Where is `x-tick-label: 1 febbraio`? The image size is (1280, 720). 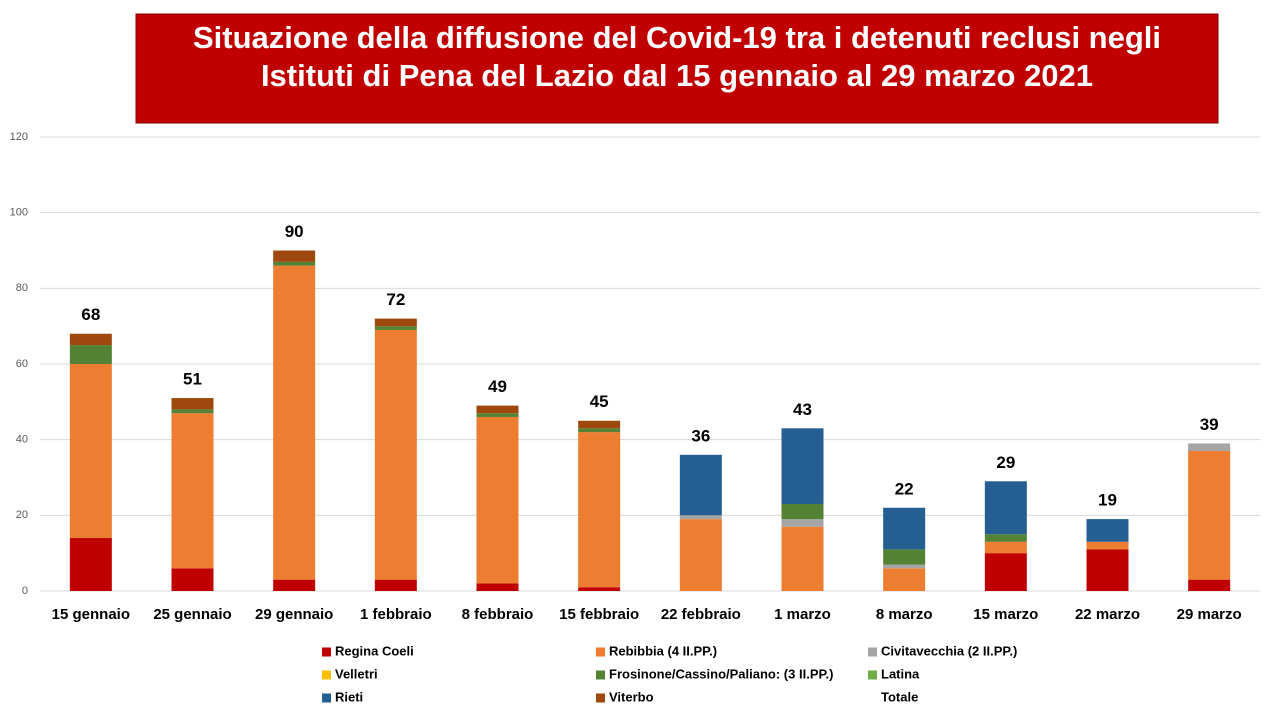
x-tick-label: 1 febbraio is located at coordinates (396, 614).